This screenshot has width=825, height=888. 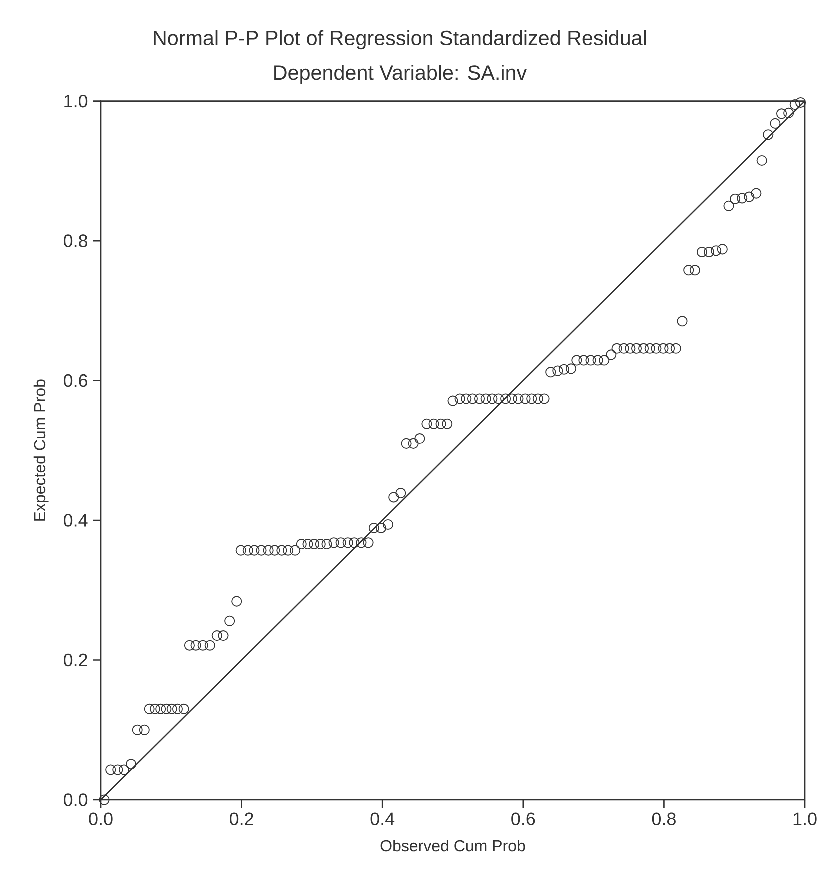 What do you see at coordinates (453, 846) in the screenshot?
I see `x-axis-title: Observed Cum Prob` at bounding box center [453, 846].